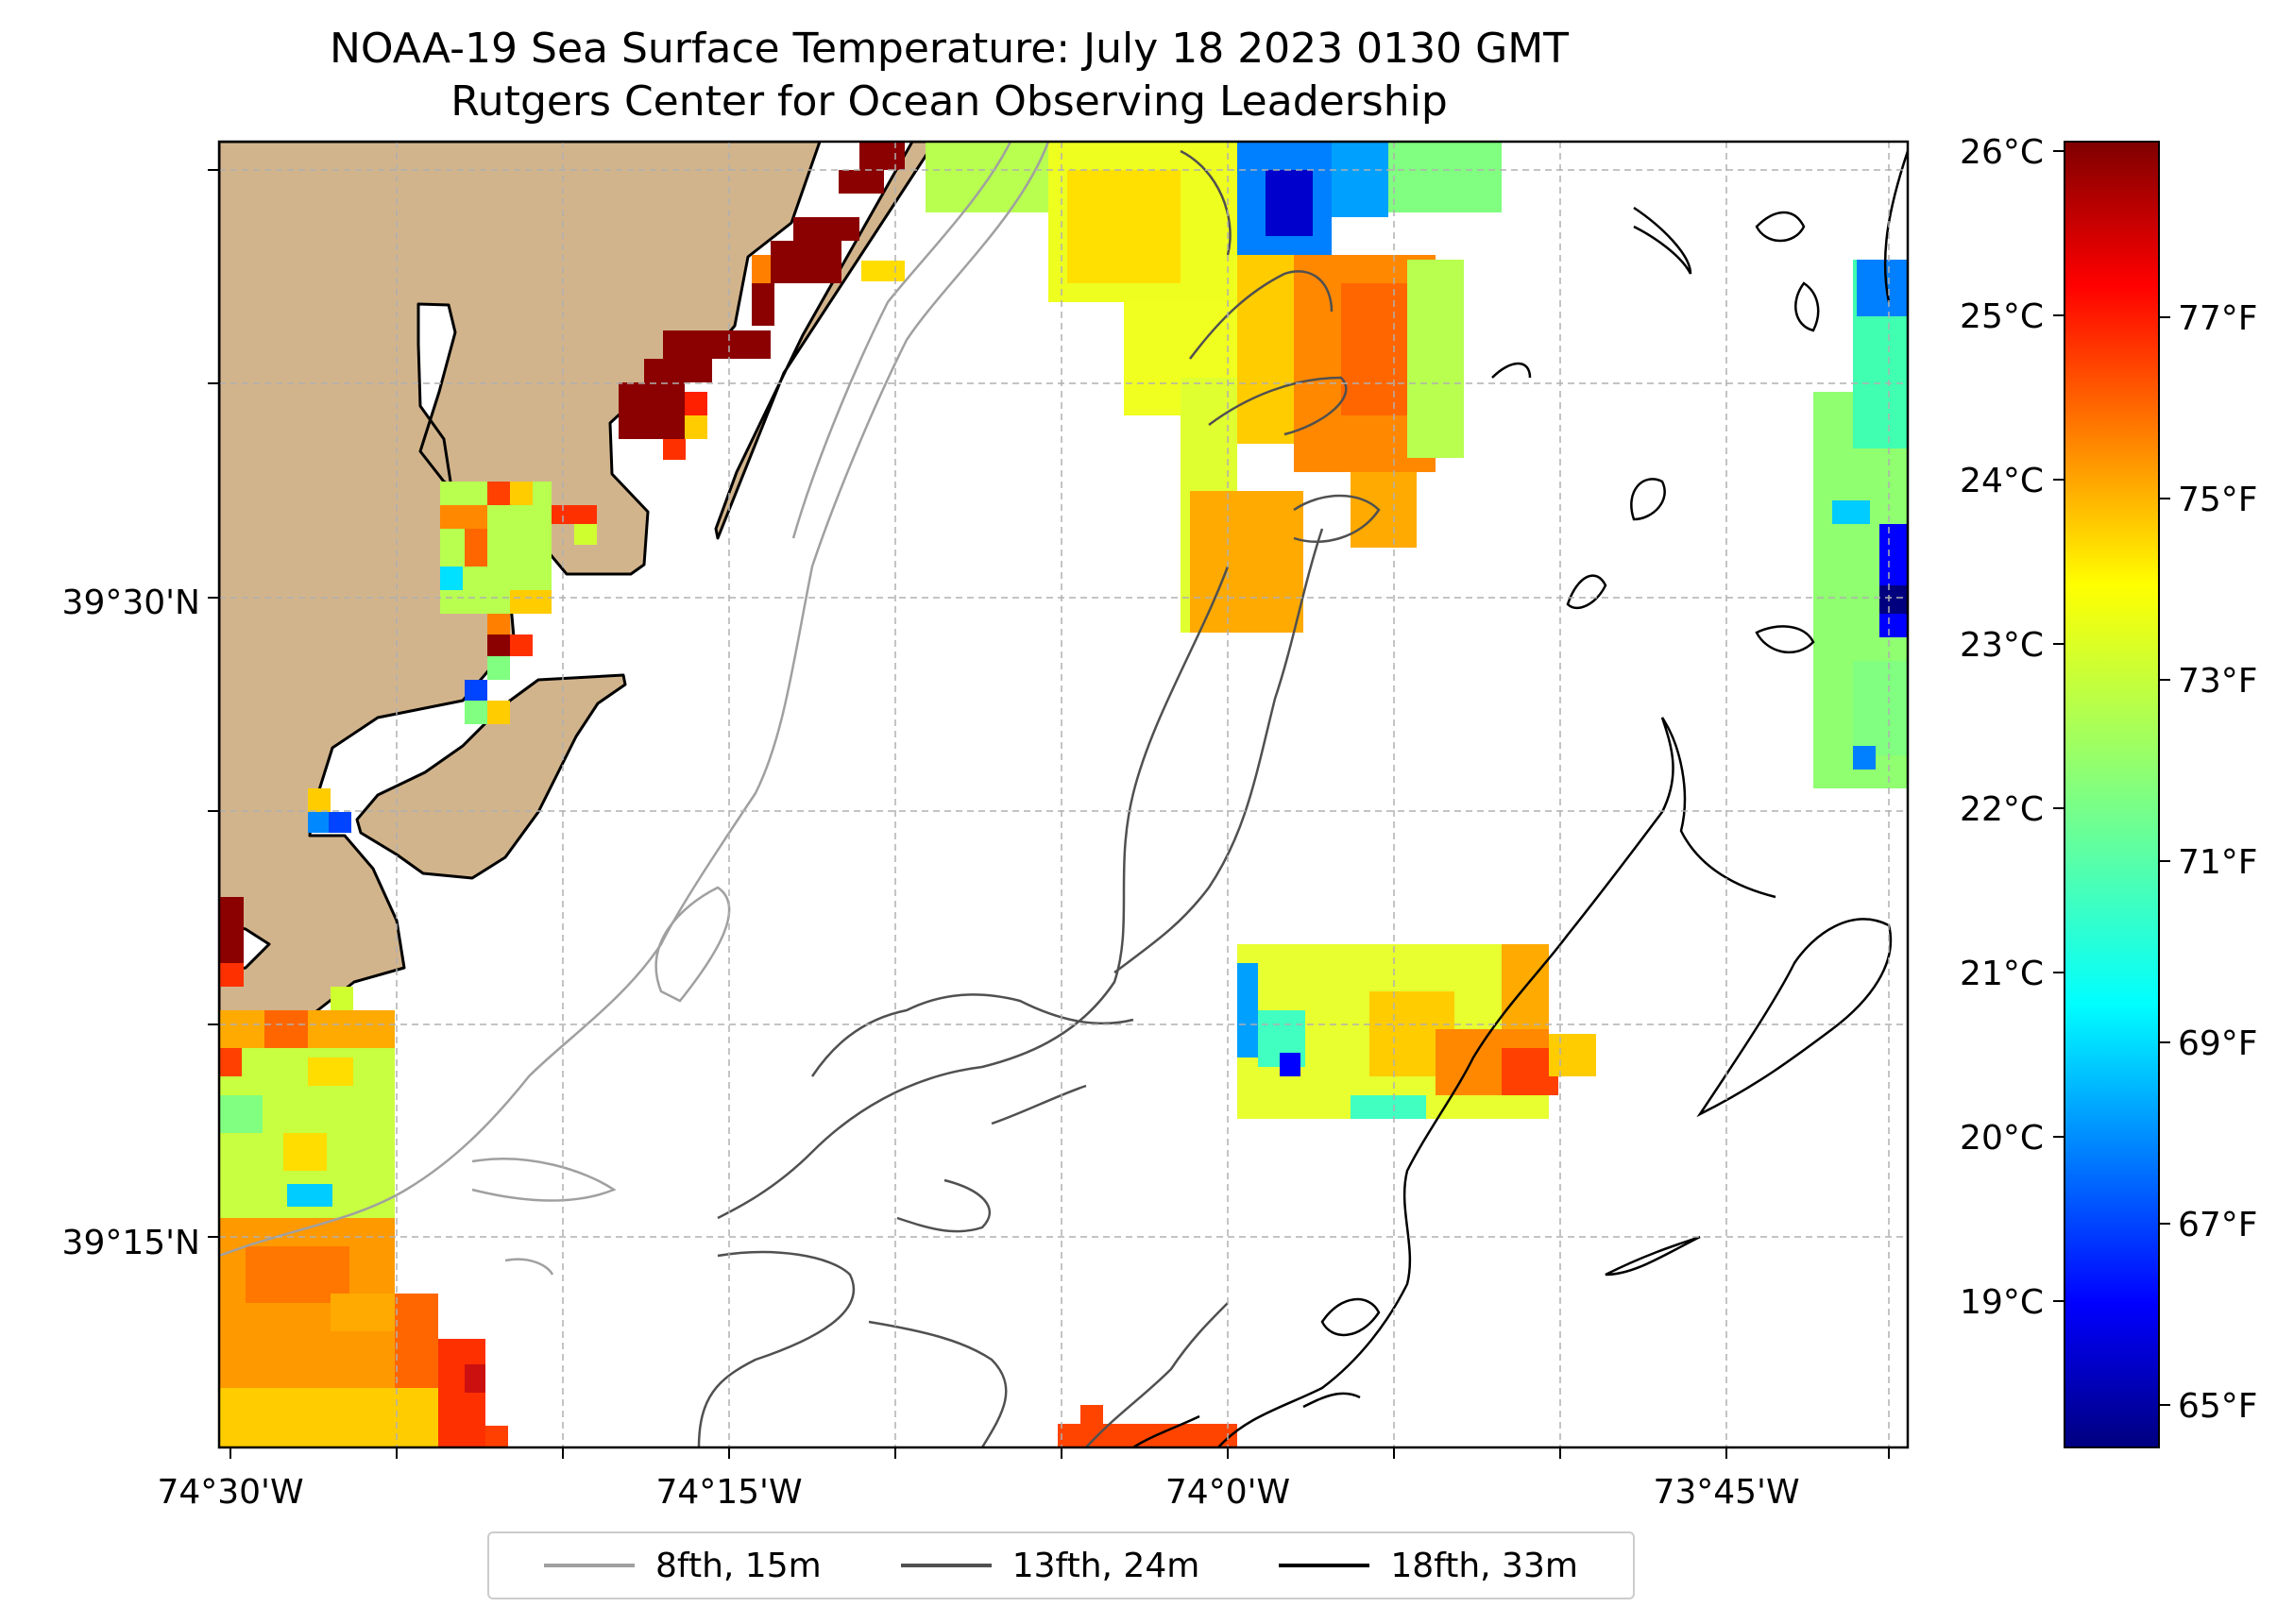  I want to click on legend-entry-18fth: 18fth, 33m, so click(1428, 1566).